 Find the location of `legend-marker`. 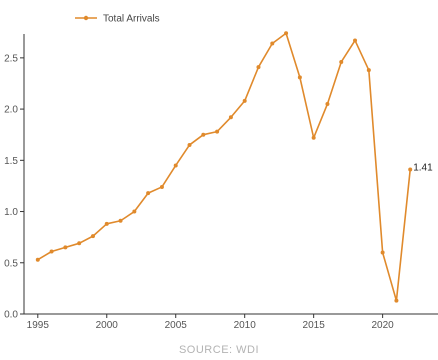

legend-marker is located at coordinates (86, 18).